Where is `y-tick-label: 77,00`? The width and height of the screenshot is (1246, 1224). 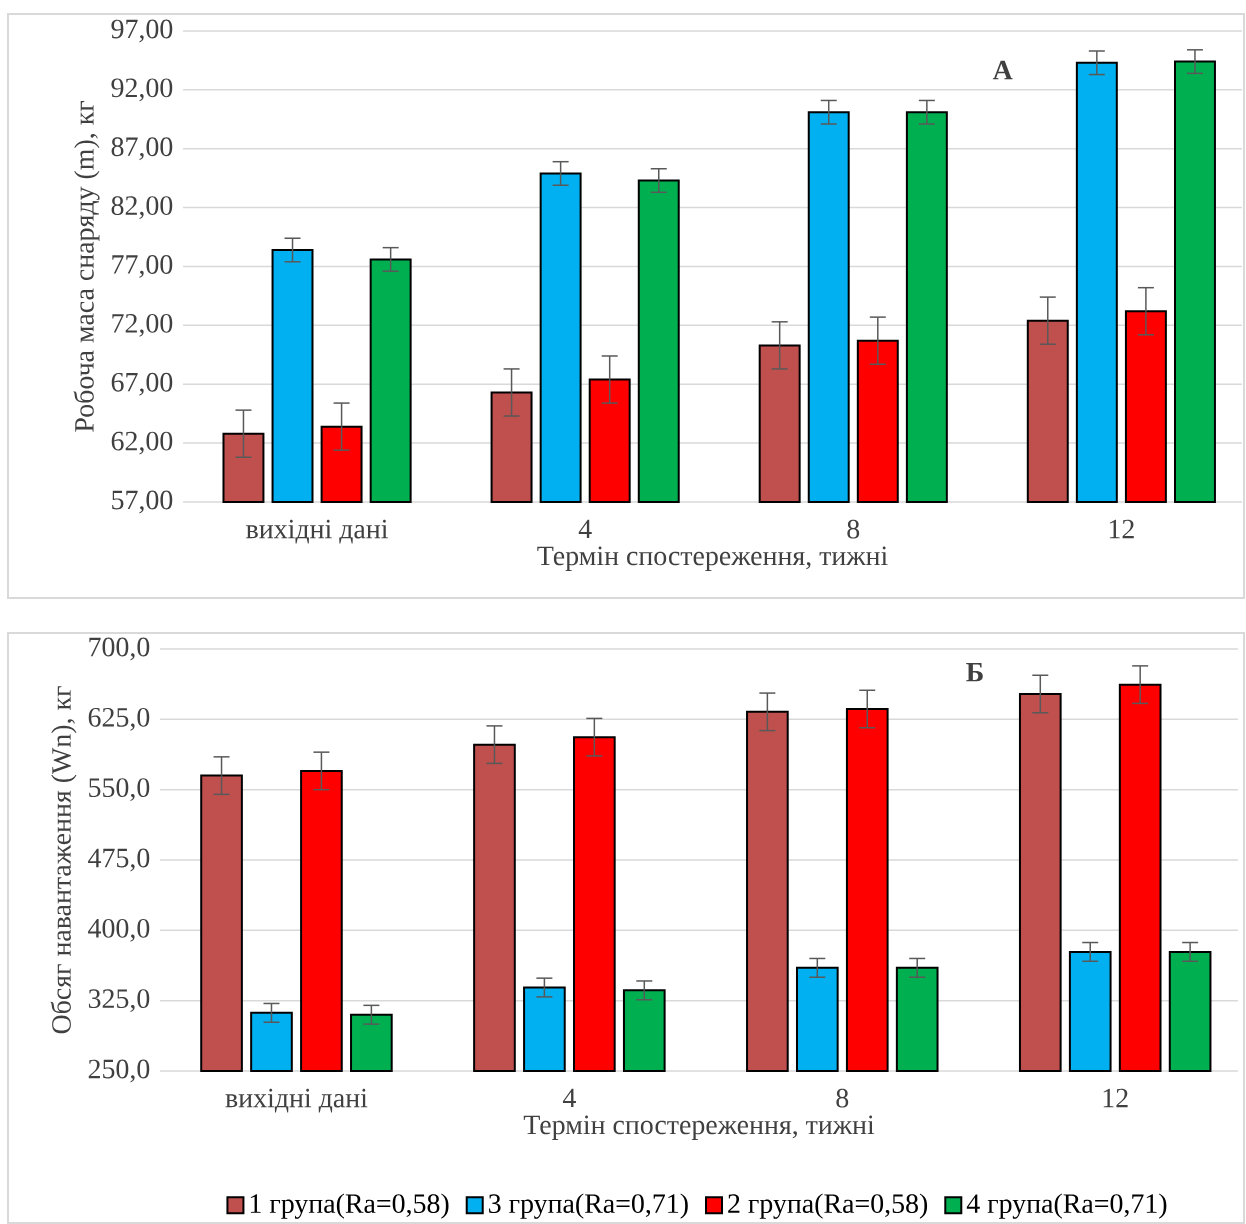 y-tick-label: 77,00 is located at coordinates (142, 266).